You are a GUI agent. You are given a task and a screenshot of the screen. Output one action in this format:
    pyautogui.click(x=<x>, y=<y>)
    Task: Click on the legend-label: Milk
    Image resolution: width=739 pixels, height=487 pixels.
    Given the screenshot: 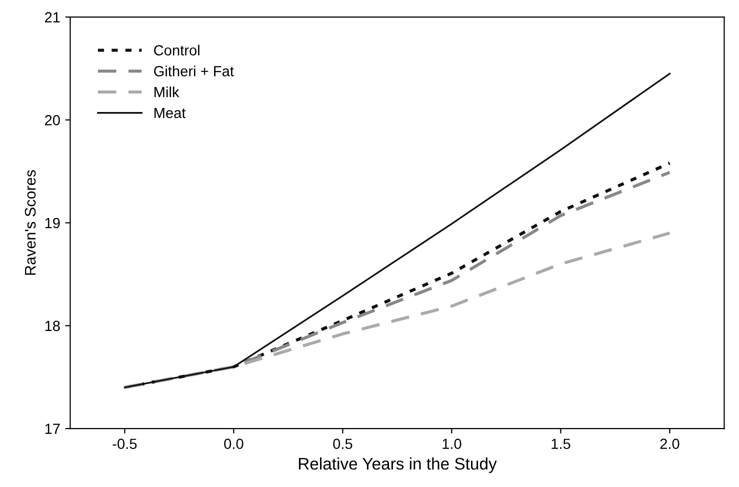 What is the action you would take?
    pyautogui.click(x=167, y=92)
    